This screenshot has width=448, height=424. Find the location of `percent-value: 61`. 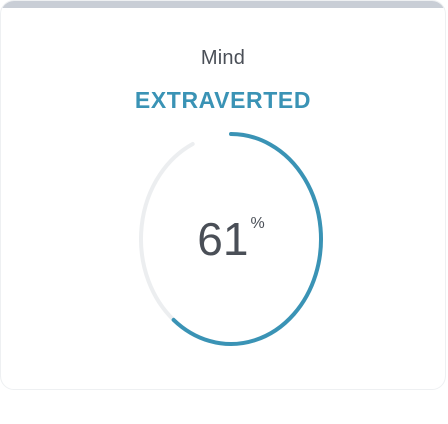

percent-value: 61 is located at coordinates (223, 239).